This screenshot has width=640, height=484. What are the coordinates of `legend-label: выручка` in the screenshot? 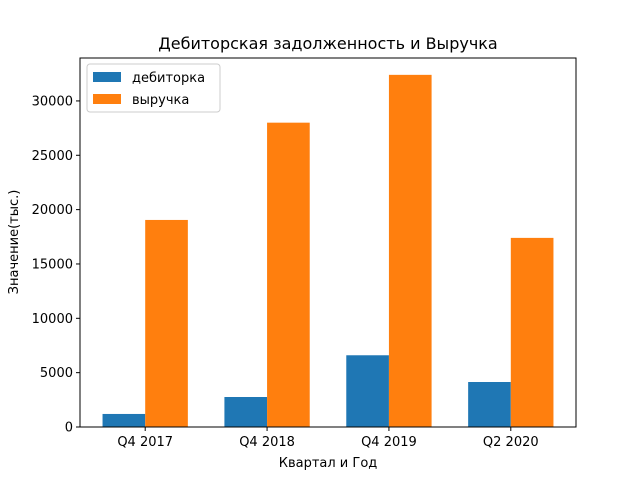 It's located at (160, 100).